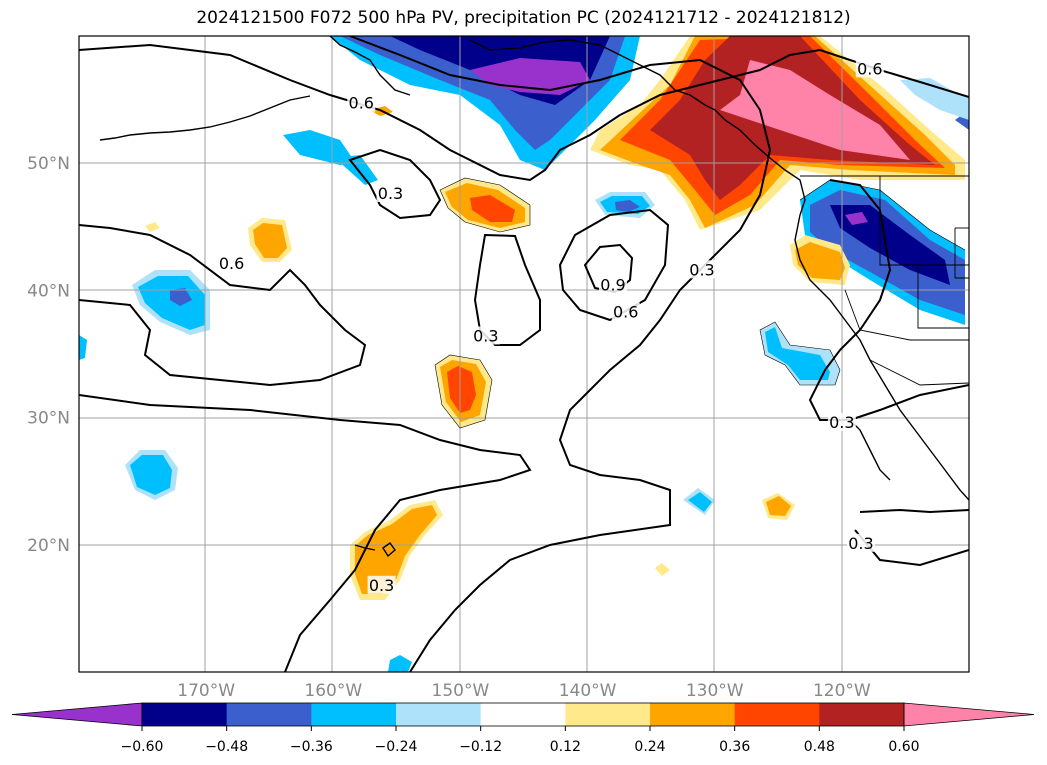  I want to click on colorbar-tick-label: 0.36, so click(734, 747).